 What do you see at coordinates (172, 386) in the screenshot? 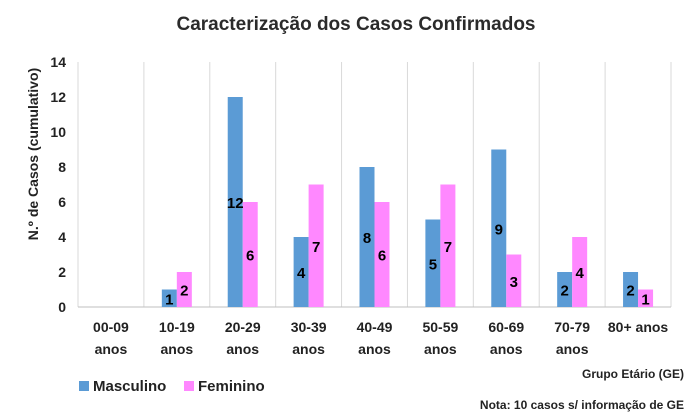
I see `legend: Masculino Feminino` at bounding box center [172, 386].